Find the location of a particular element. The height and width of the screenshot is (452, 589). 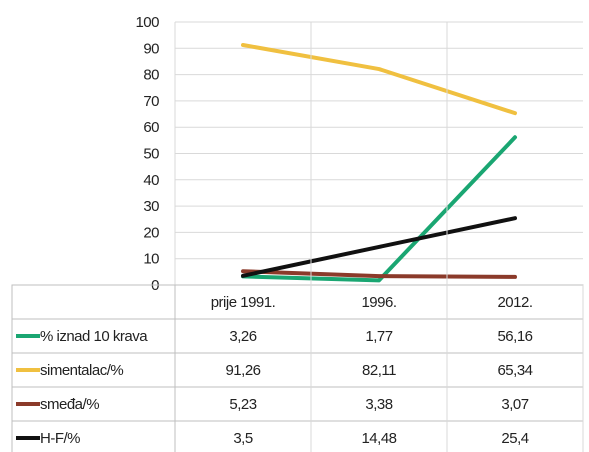

y-tick-label: 60 is located at coordinates (151, 127).